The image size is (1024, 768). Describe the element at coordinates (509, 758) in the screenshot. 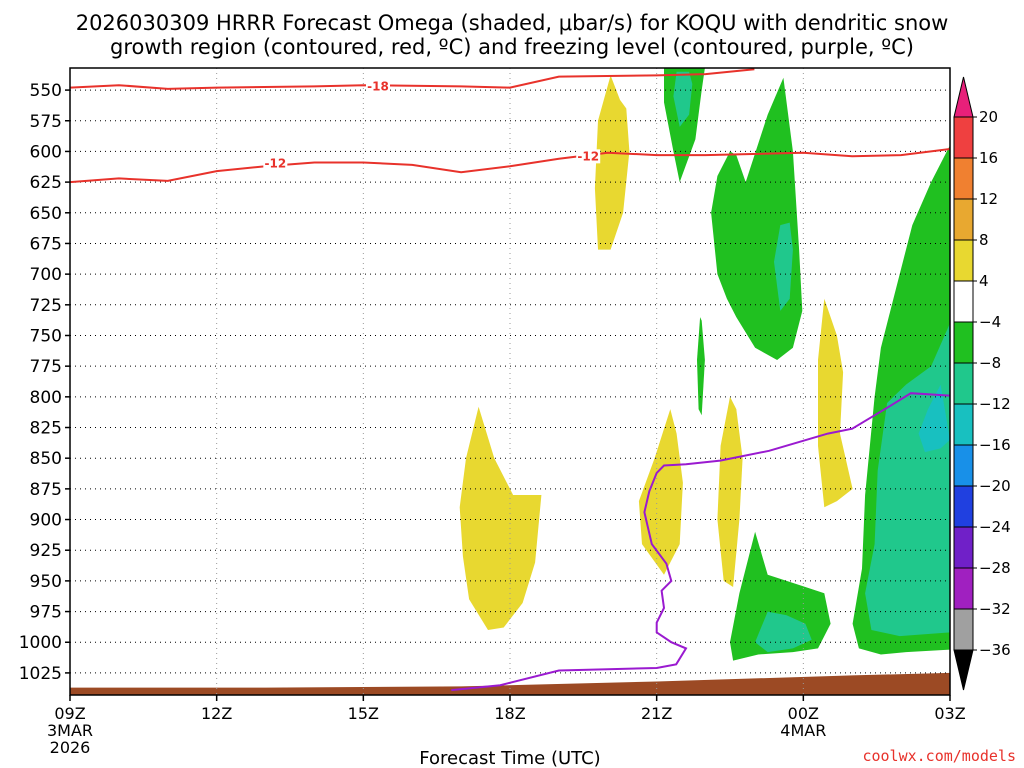

I see `x-axis-label: Forecast Time (UTC)` at that location.